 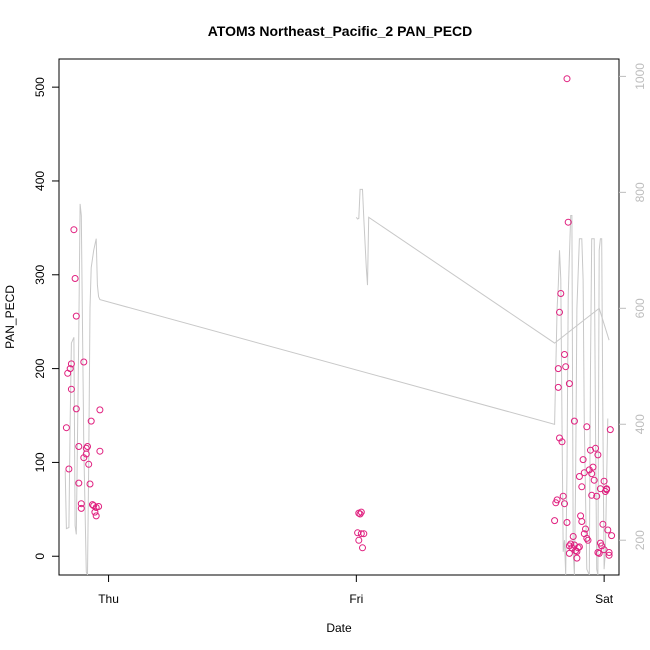 I want to click on x-axis: Thu Fri Sat, so click(x=356, y=590).